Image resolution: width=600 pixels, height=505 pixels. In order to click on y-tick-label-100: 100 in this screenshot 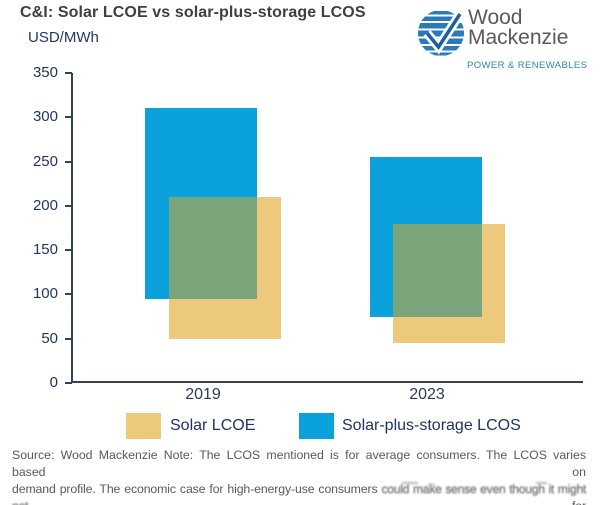, I will do `click(45, 294)`.